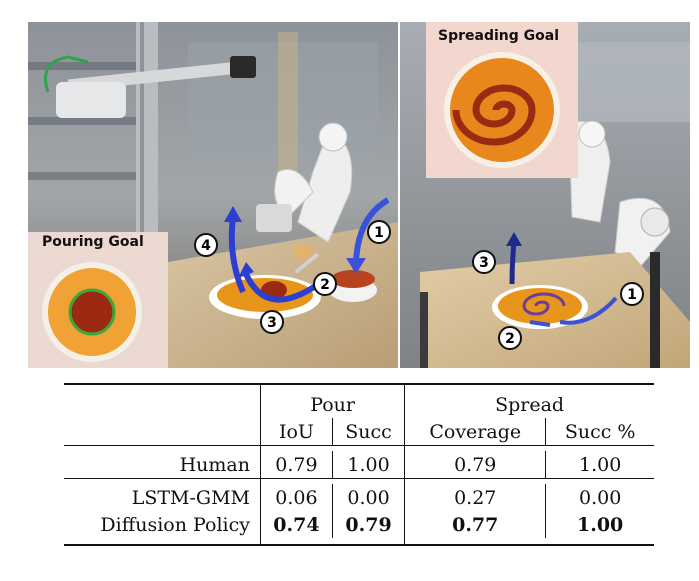 Image resolution: width=699 pixels, height=581 pixels. What do you see at coordinates (296, 524) in the screenshot?
I see `table-cell: 0.74` at bounding box center [296, 524].